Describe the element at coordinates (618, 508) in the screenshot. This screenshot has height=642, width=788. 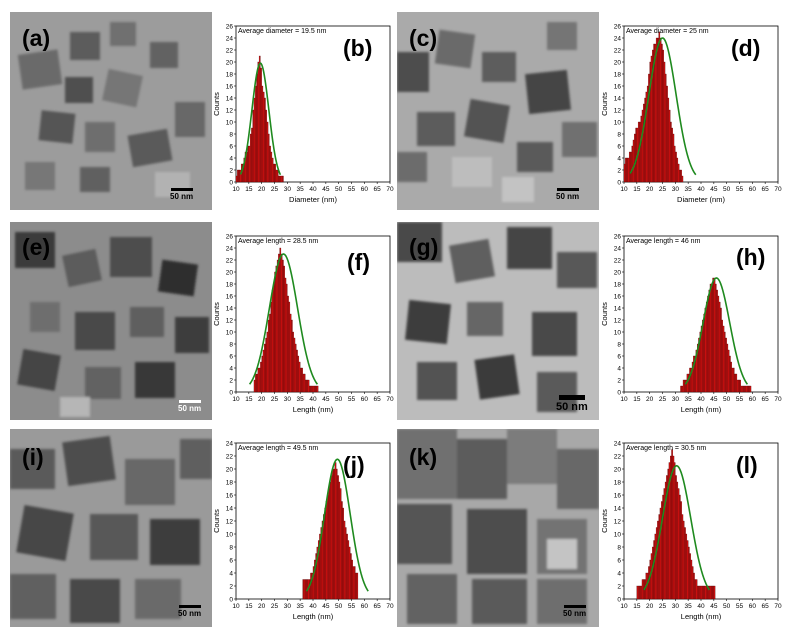
I see `y-tick-label: 14` at that location.